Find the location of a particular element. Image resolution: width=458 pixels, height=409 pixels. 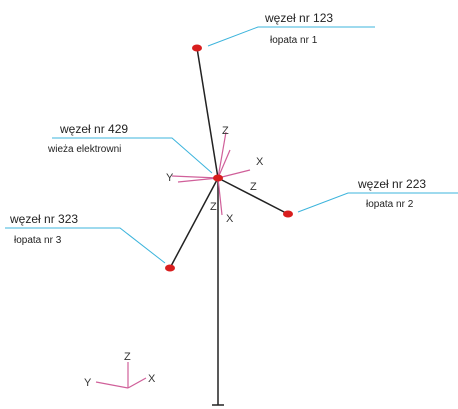

node-sublabel: wieża elektrowni is located at coordinates (84, 149).